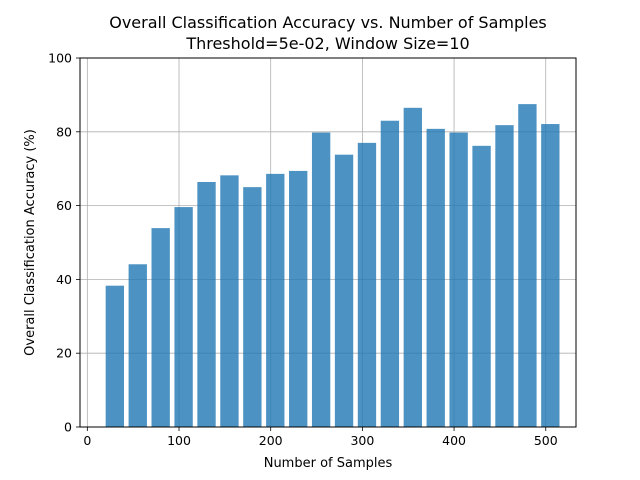 Image resolution: width=640 pixels, height=480 pixels. Describe the element at coordinates (362, 440) in the screenshot. I see `x-tick-label: 300` at that location.